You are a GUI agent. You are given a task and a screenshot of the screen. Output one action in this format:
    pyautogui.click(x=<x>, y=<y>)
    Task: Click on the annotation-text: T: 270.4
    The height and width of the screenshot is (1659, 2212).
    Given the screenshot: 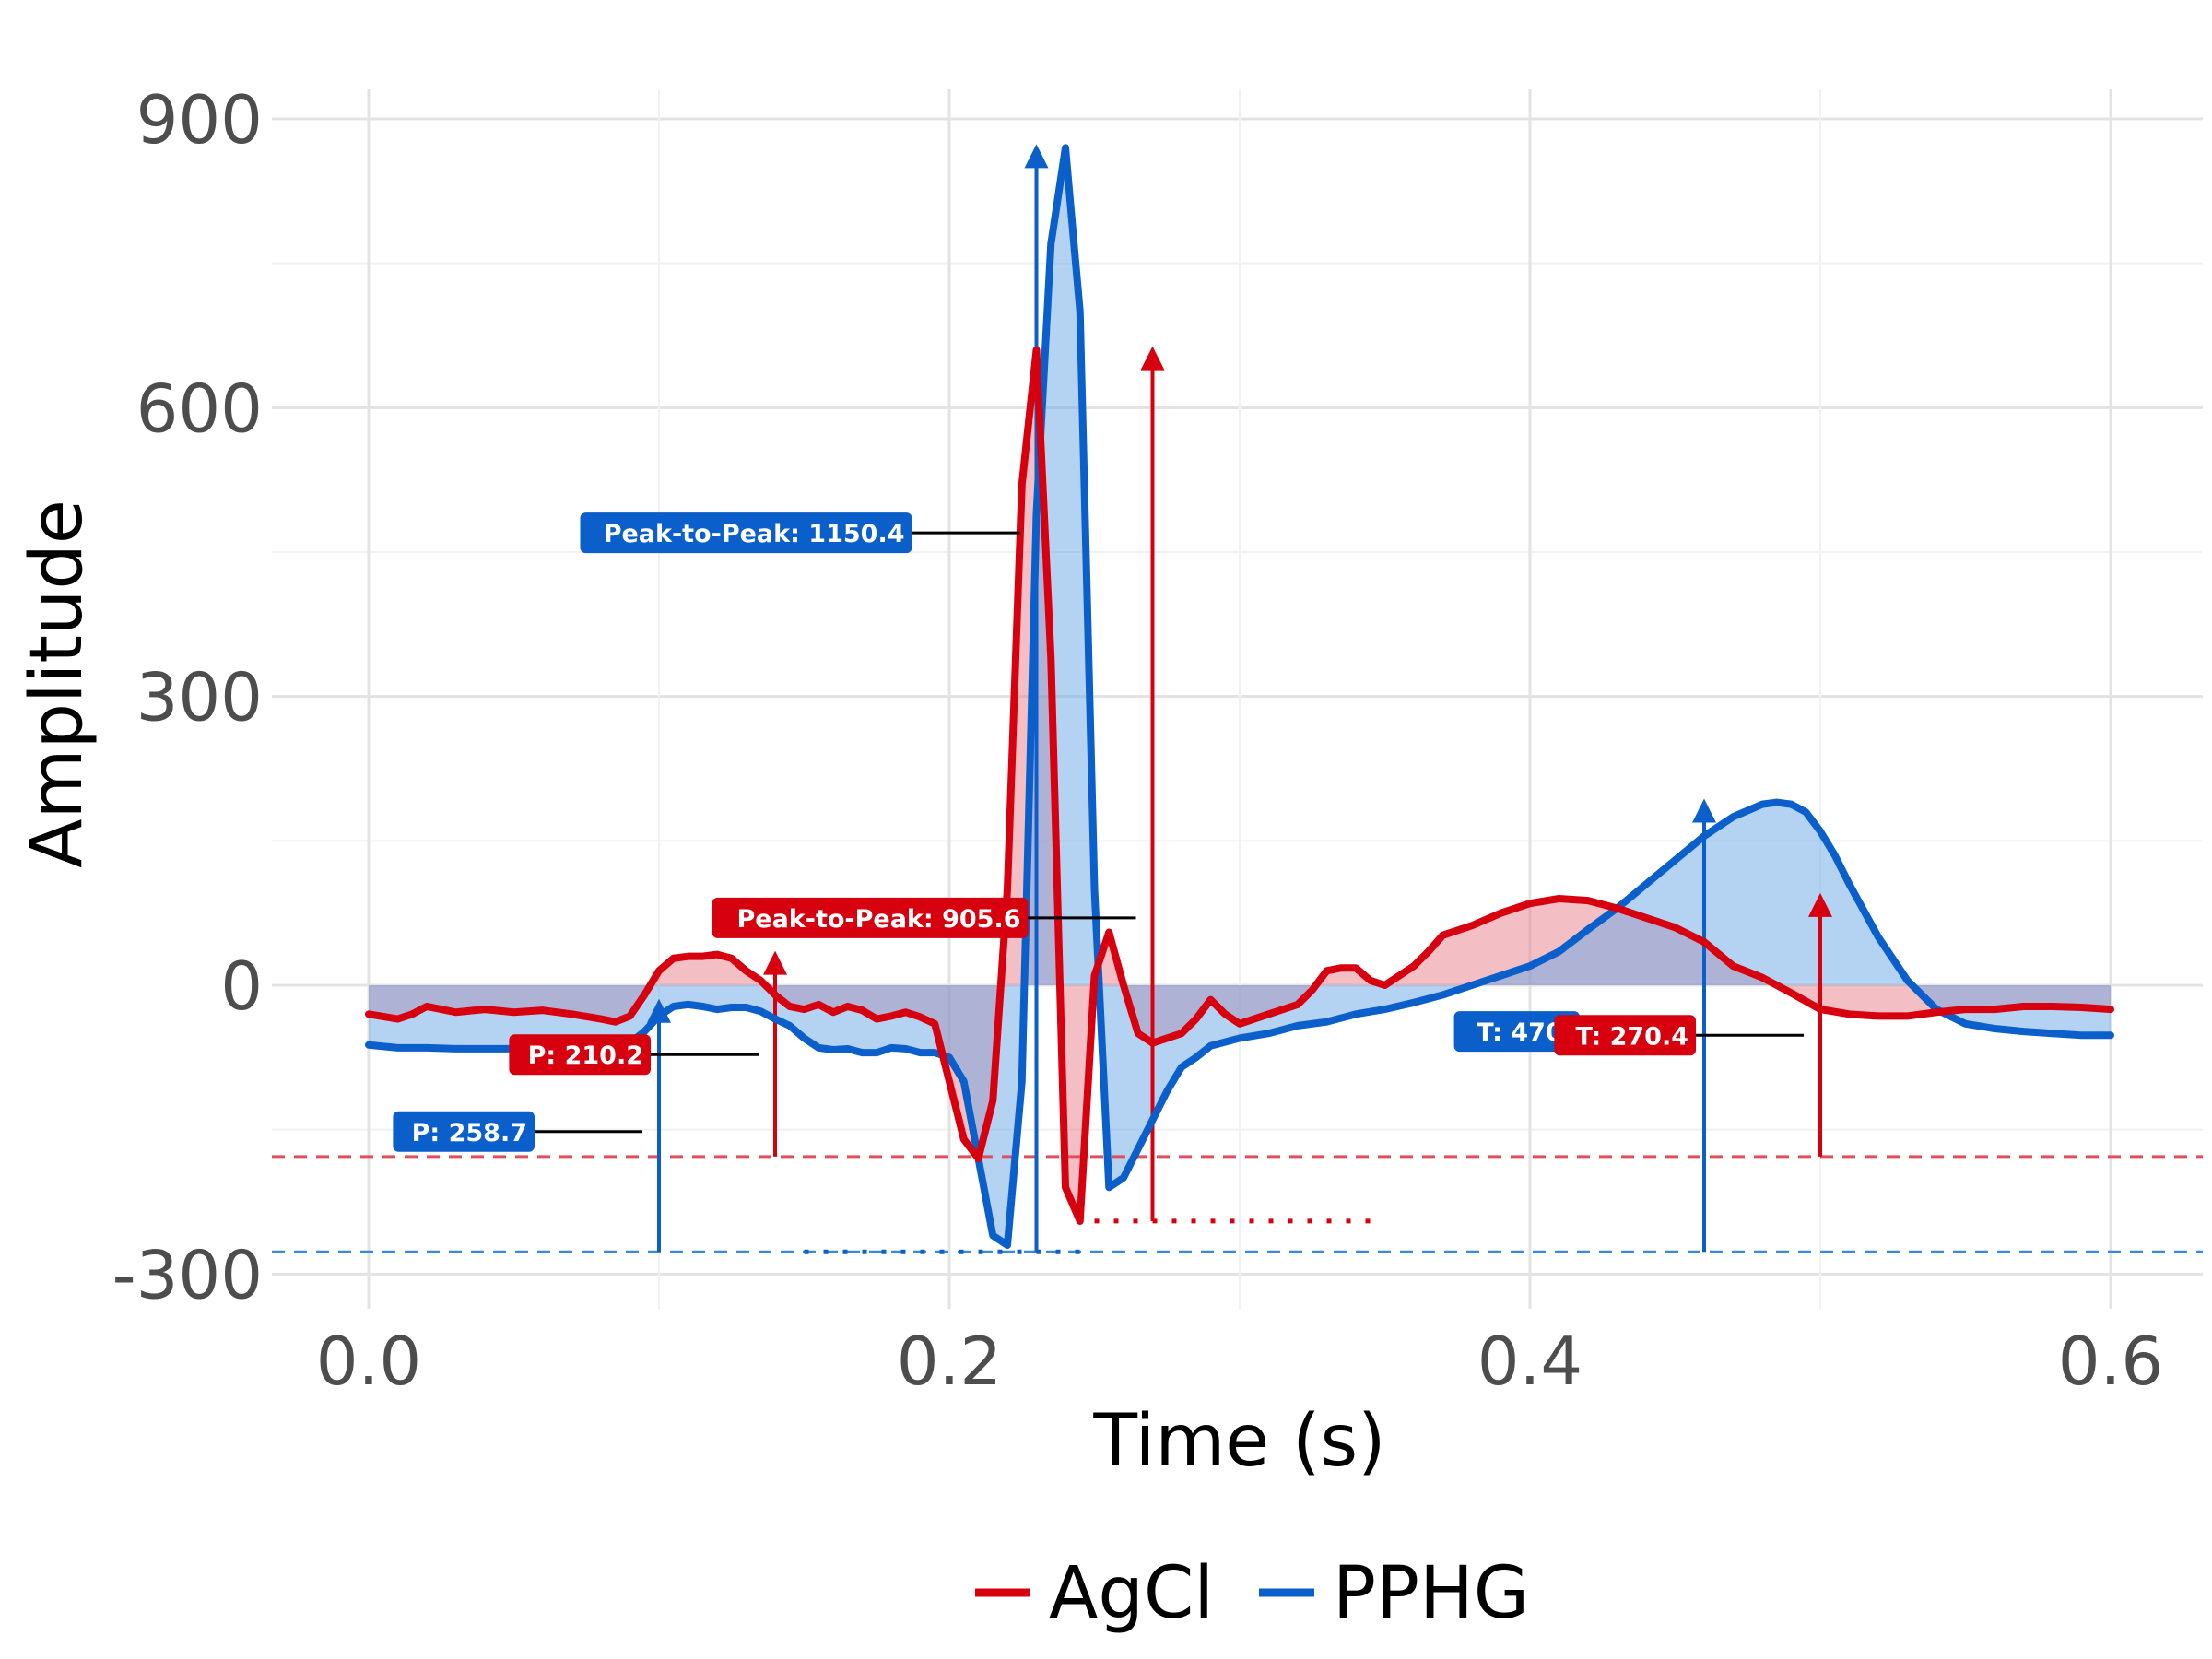 What is the action you would take?
    pyautogui.click(x=1631, y=1036)
    